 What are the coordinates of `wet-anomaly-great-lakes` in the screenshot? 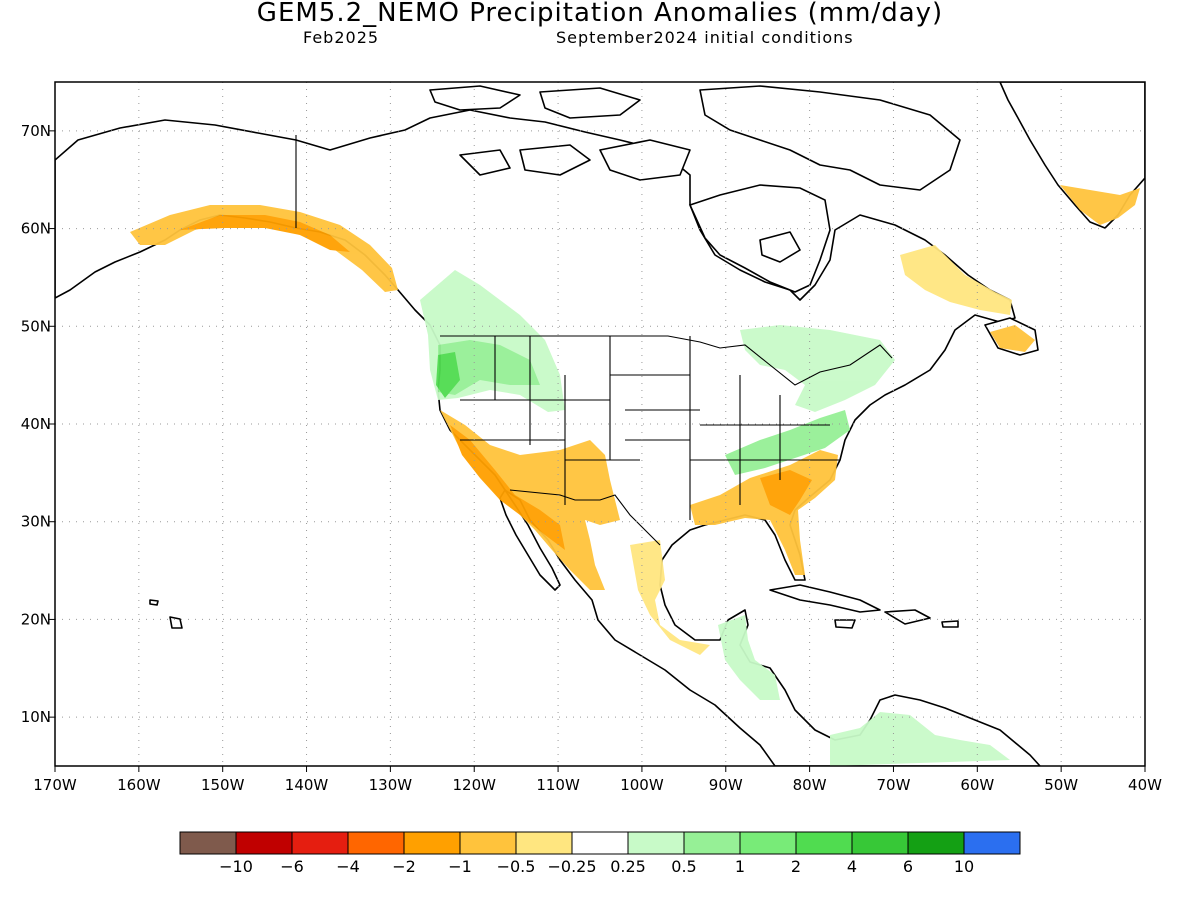 It's located at (817, 368).